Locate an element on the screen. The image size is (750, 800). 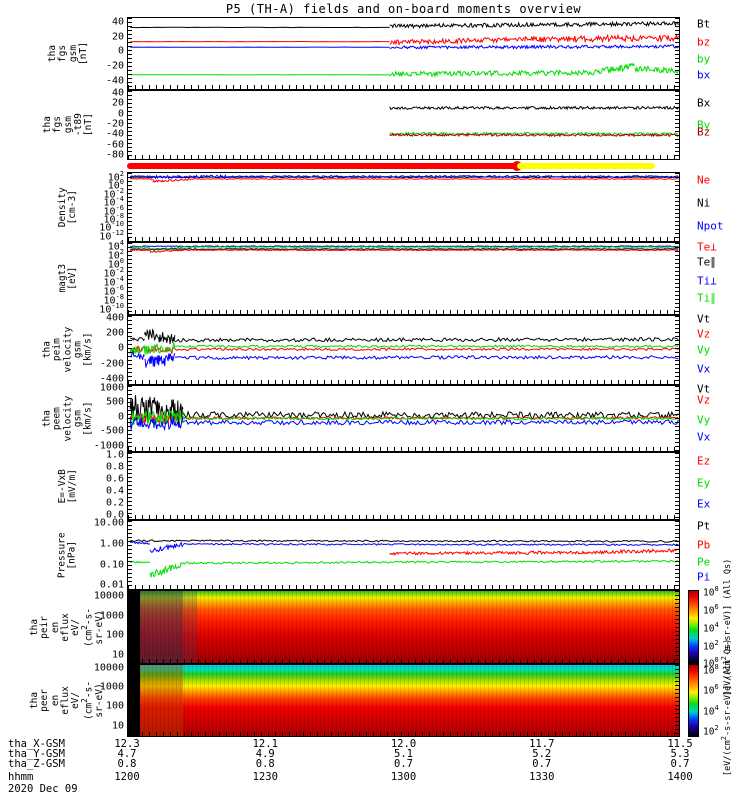
series-label: Ne is located at coordinates (704, 180).